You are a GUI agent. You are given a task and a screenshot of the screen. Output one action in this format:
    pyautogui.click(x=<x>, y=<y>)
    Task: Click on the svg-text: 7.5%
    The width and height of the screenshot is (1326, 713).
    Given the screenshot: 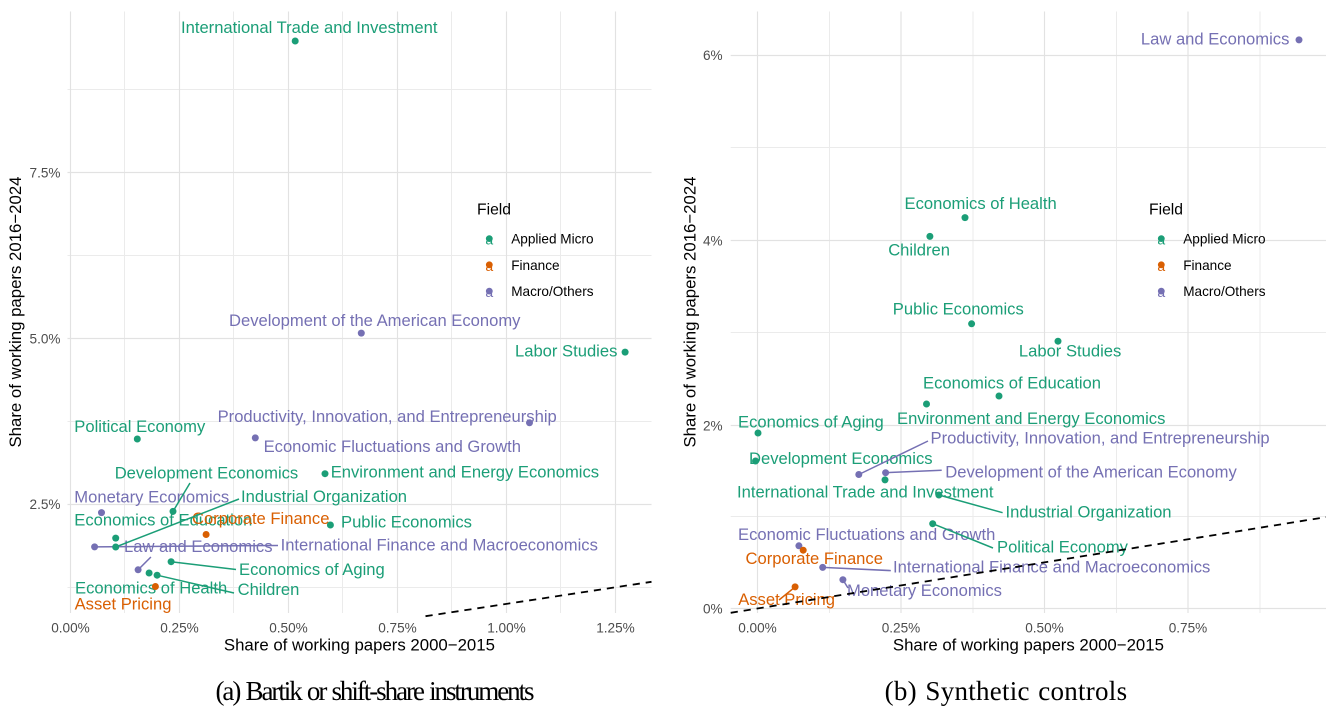 What is the action you would take?
    pyautogui.click(x=45, y=172)
    